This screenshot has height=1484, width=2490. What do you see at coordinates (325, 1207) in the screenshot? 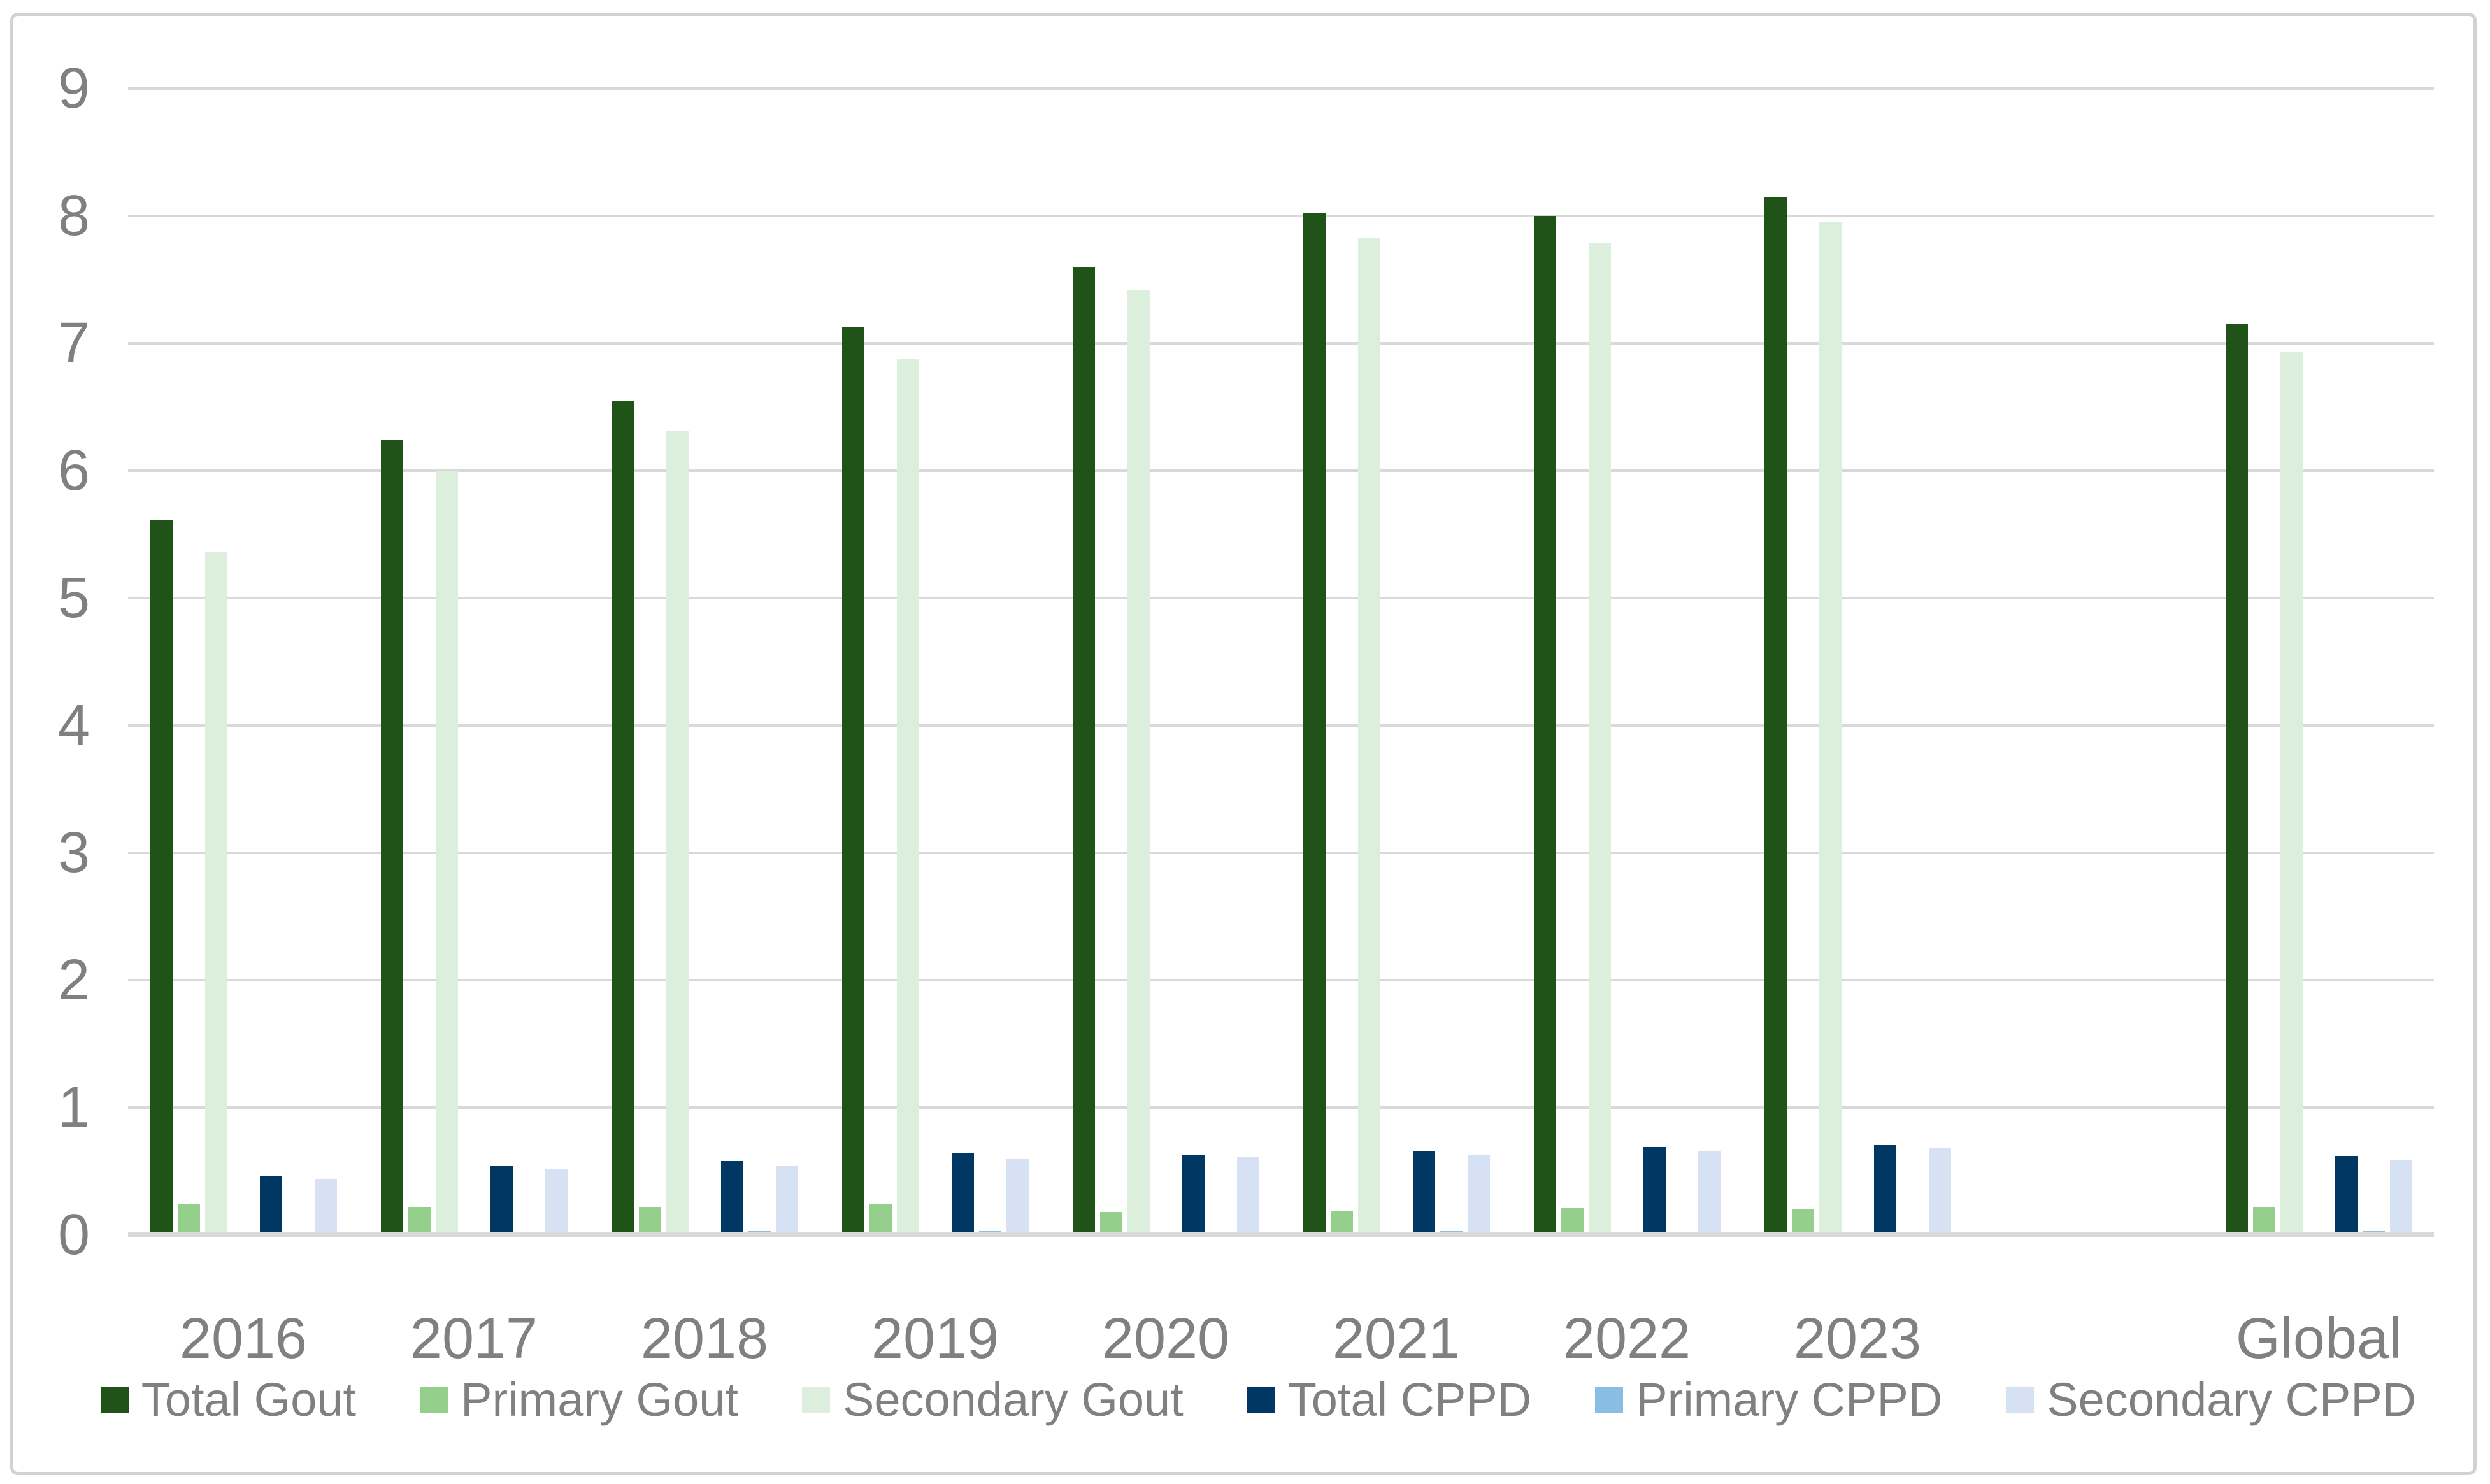
I see `bar-secondary-cppd-2016` at bounding box center [325, 1207].